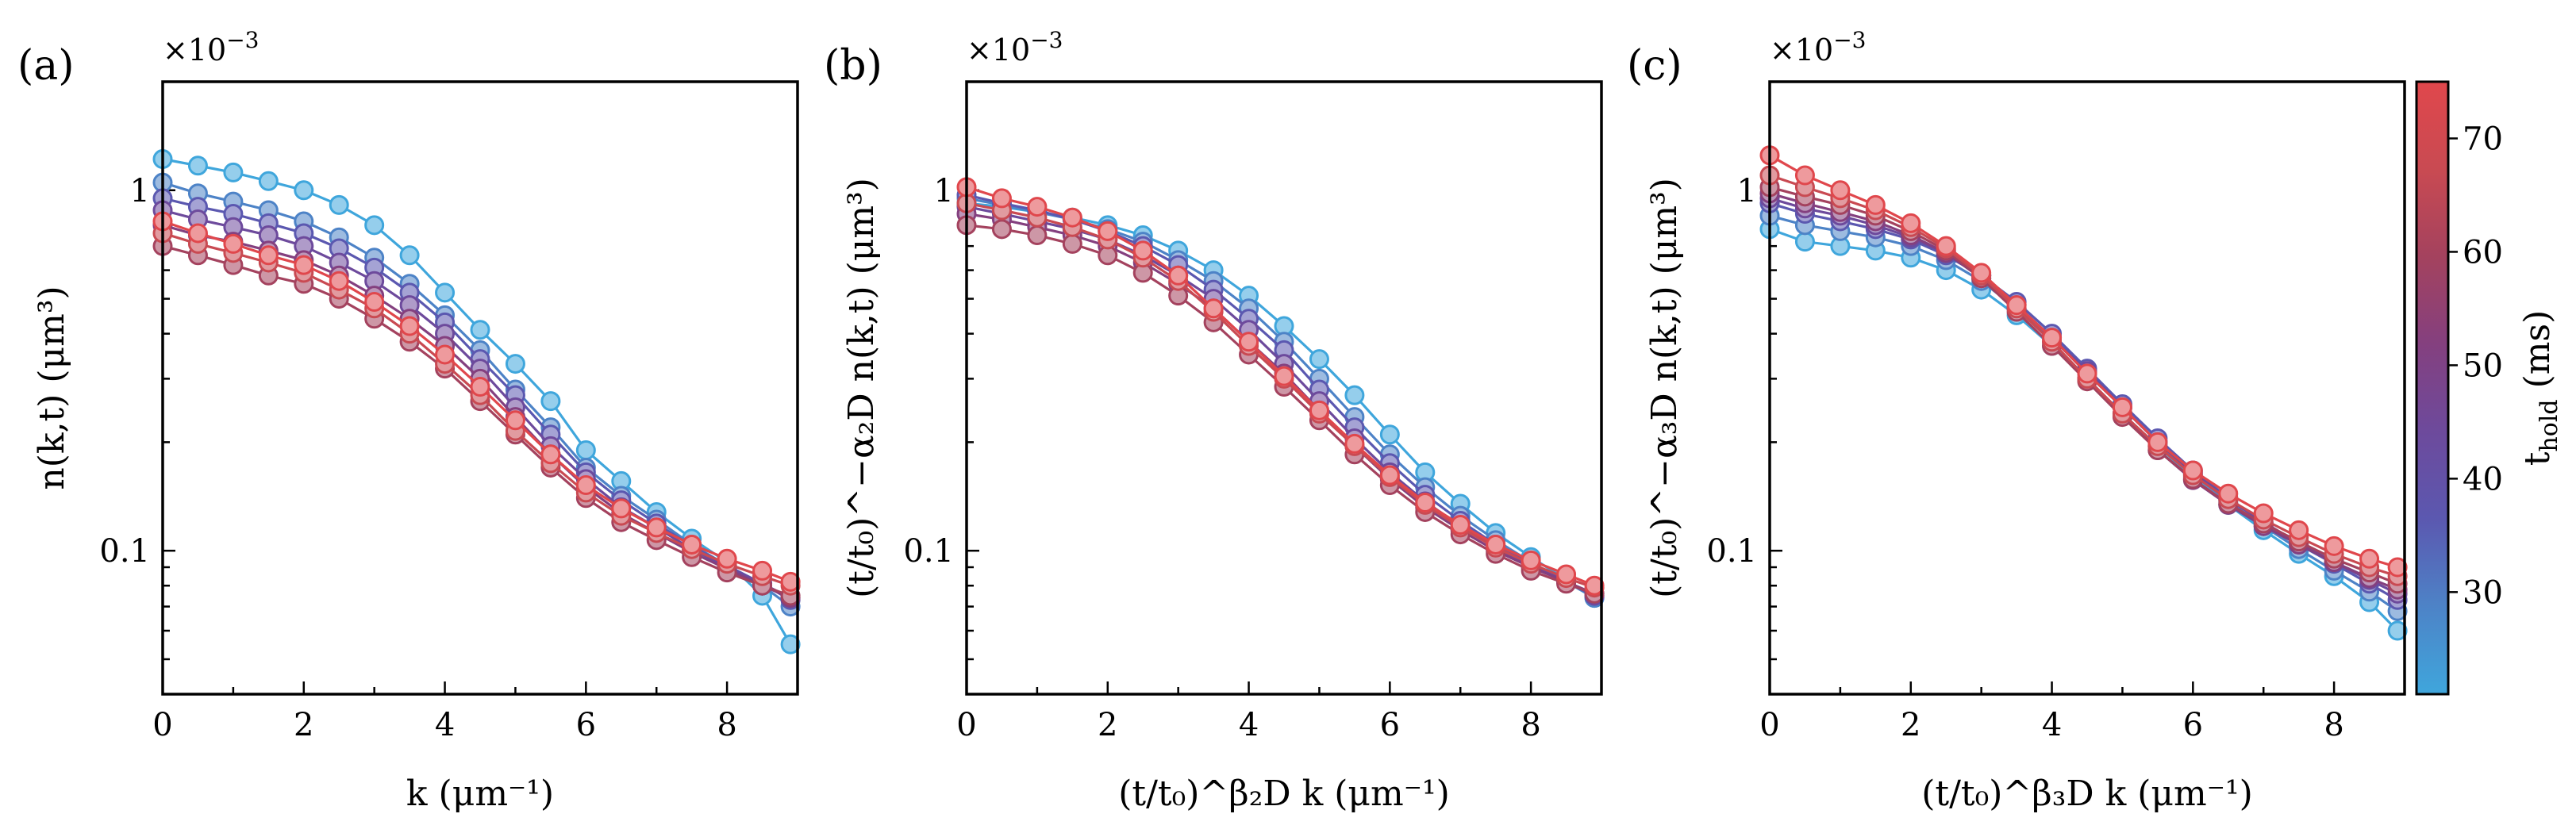 This screenshot has width=2576, height=833. What do you see at coordinates (1747, 191) in the screenshot?
I see `panel-c-y-tick-label: 1` at bounding box center [1747, 191].